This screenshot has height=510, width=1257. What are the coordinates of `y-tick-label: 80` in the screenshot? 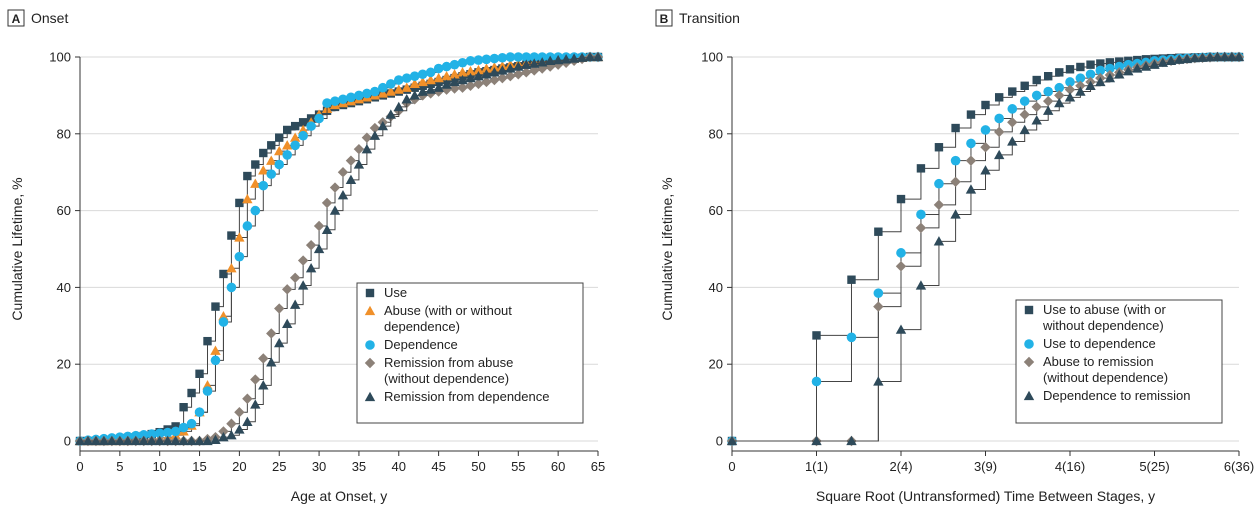 It's located at (64, 133).